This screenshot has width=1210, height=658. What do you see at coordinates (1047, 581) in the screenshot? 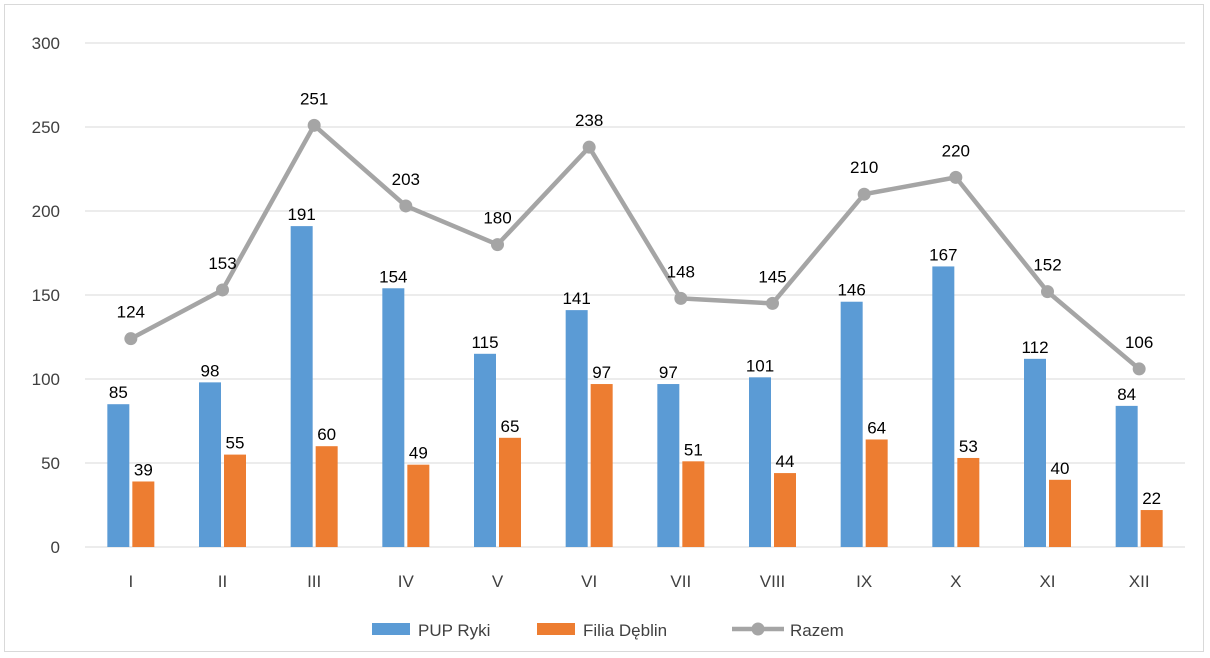
I see `x-tick-label: XI` at bounding box center [1047, 581].